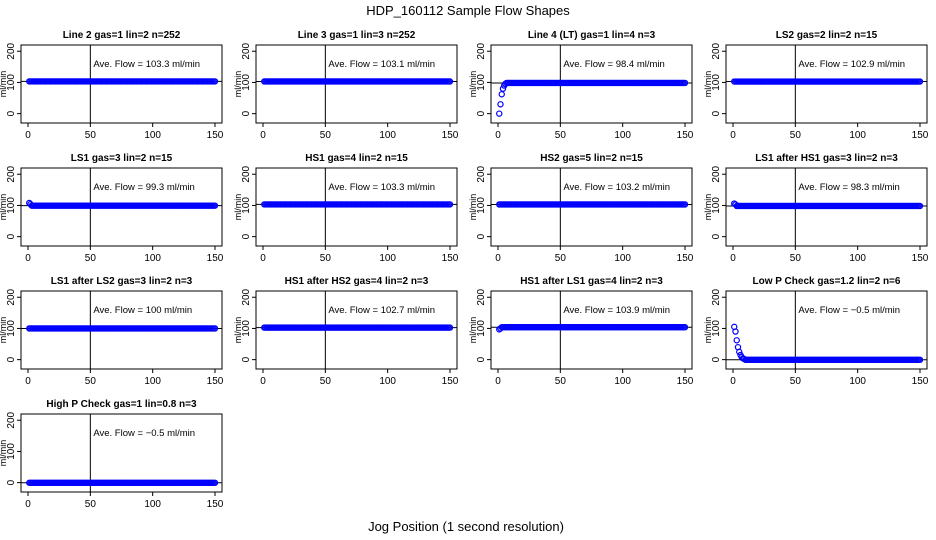 The width and height of the screenshot is (936, 540). What do you see at coordinates (826, 158) in the screenshot?
I see `panel-title: LS1 after HS1 gas=3 lin=2 n=3` at bounding box center [826, 158].